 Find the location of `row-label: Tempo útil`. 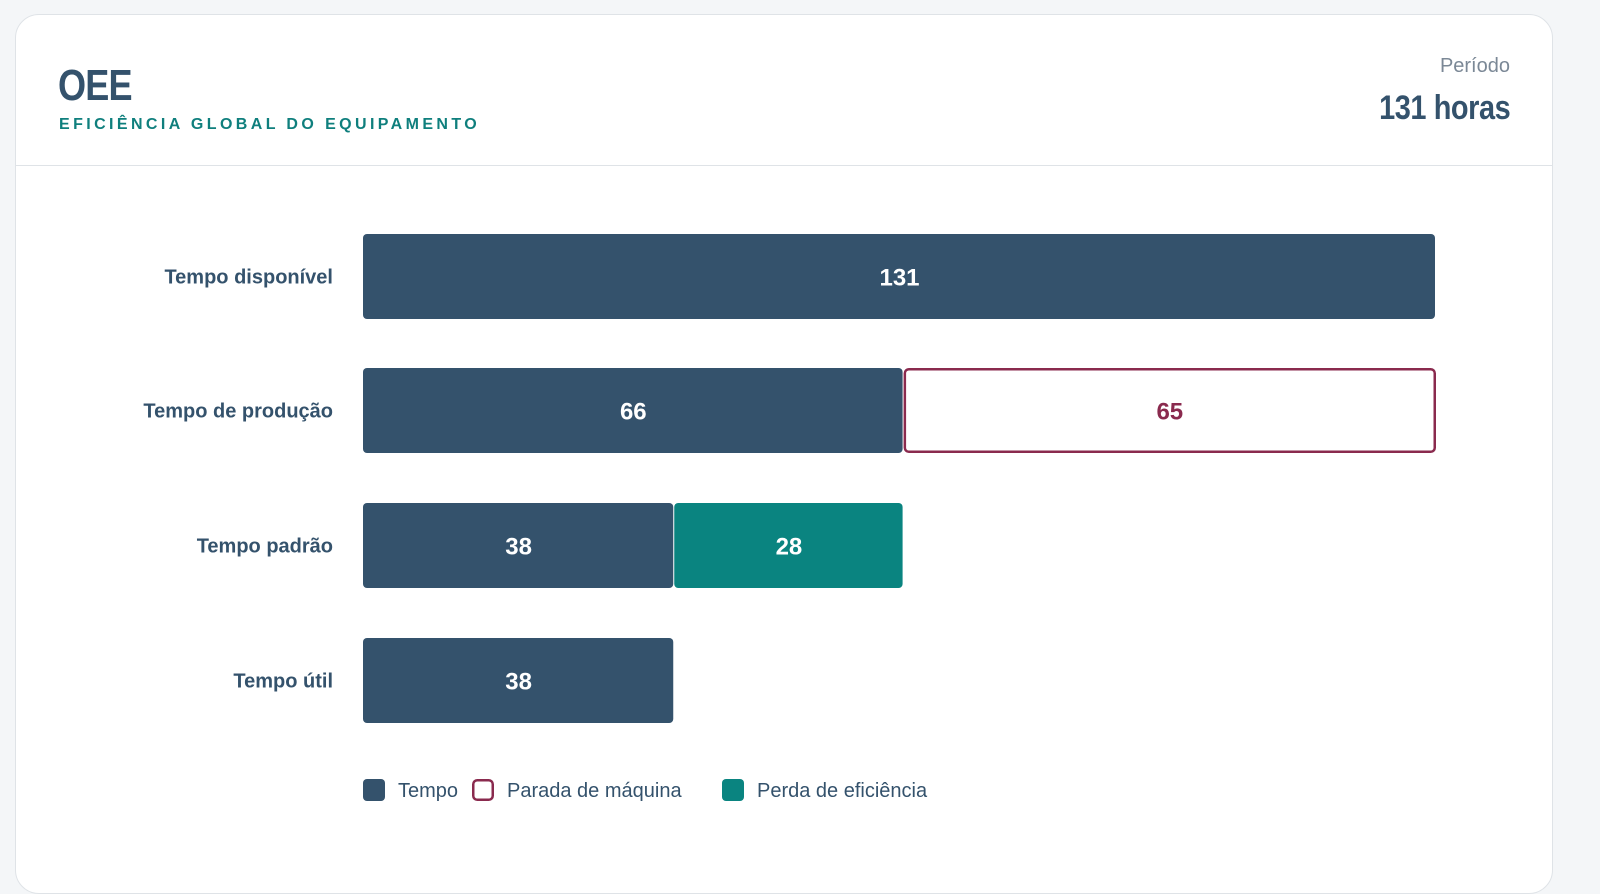

row-label: Tempo útil is located at coordinates (283, 682).